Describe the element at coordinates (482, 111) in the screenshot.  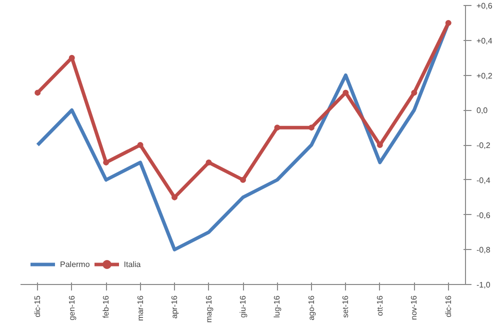
I see `y-tick-label: 0,0` at that location.